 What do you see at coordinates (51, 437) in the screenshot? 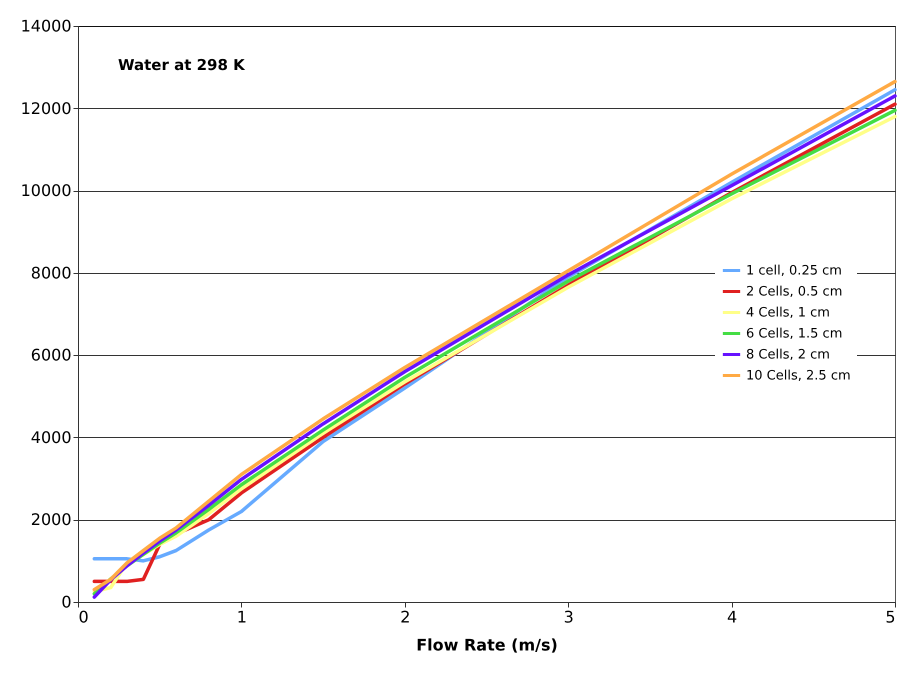
I see `y-tick-label: 4000` at bounding box center [51, 437].